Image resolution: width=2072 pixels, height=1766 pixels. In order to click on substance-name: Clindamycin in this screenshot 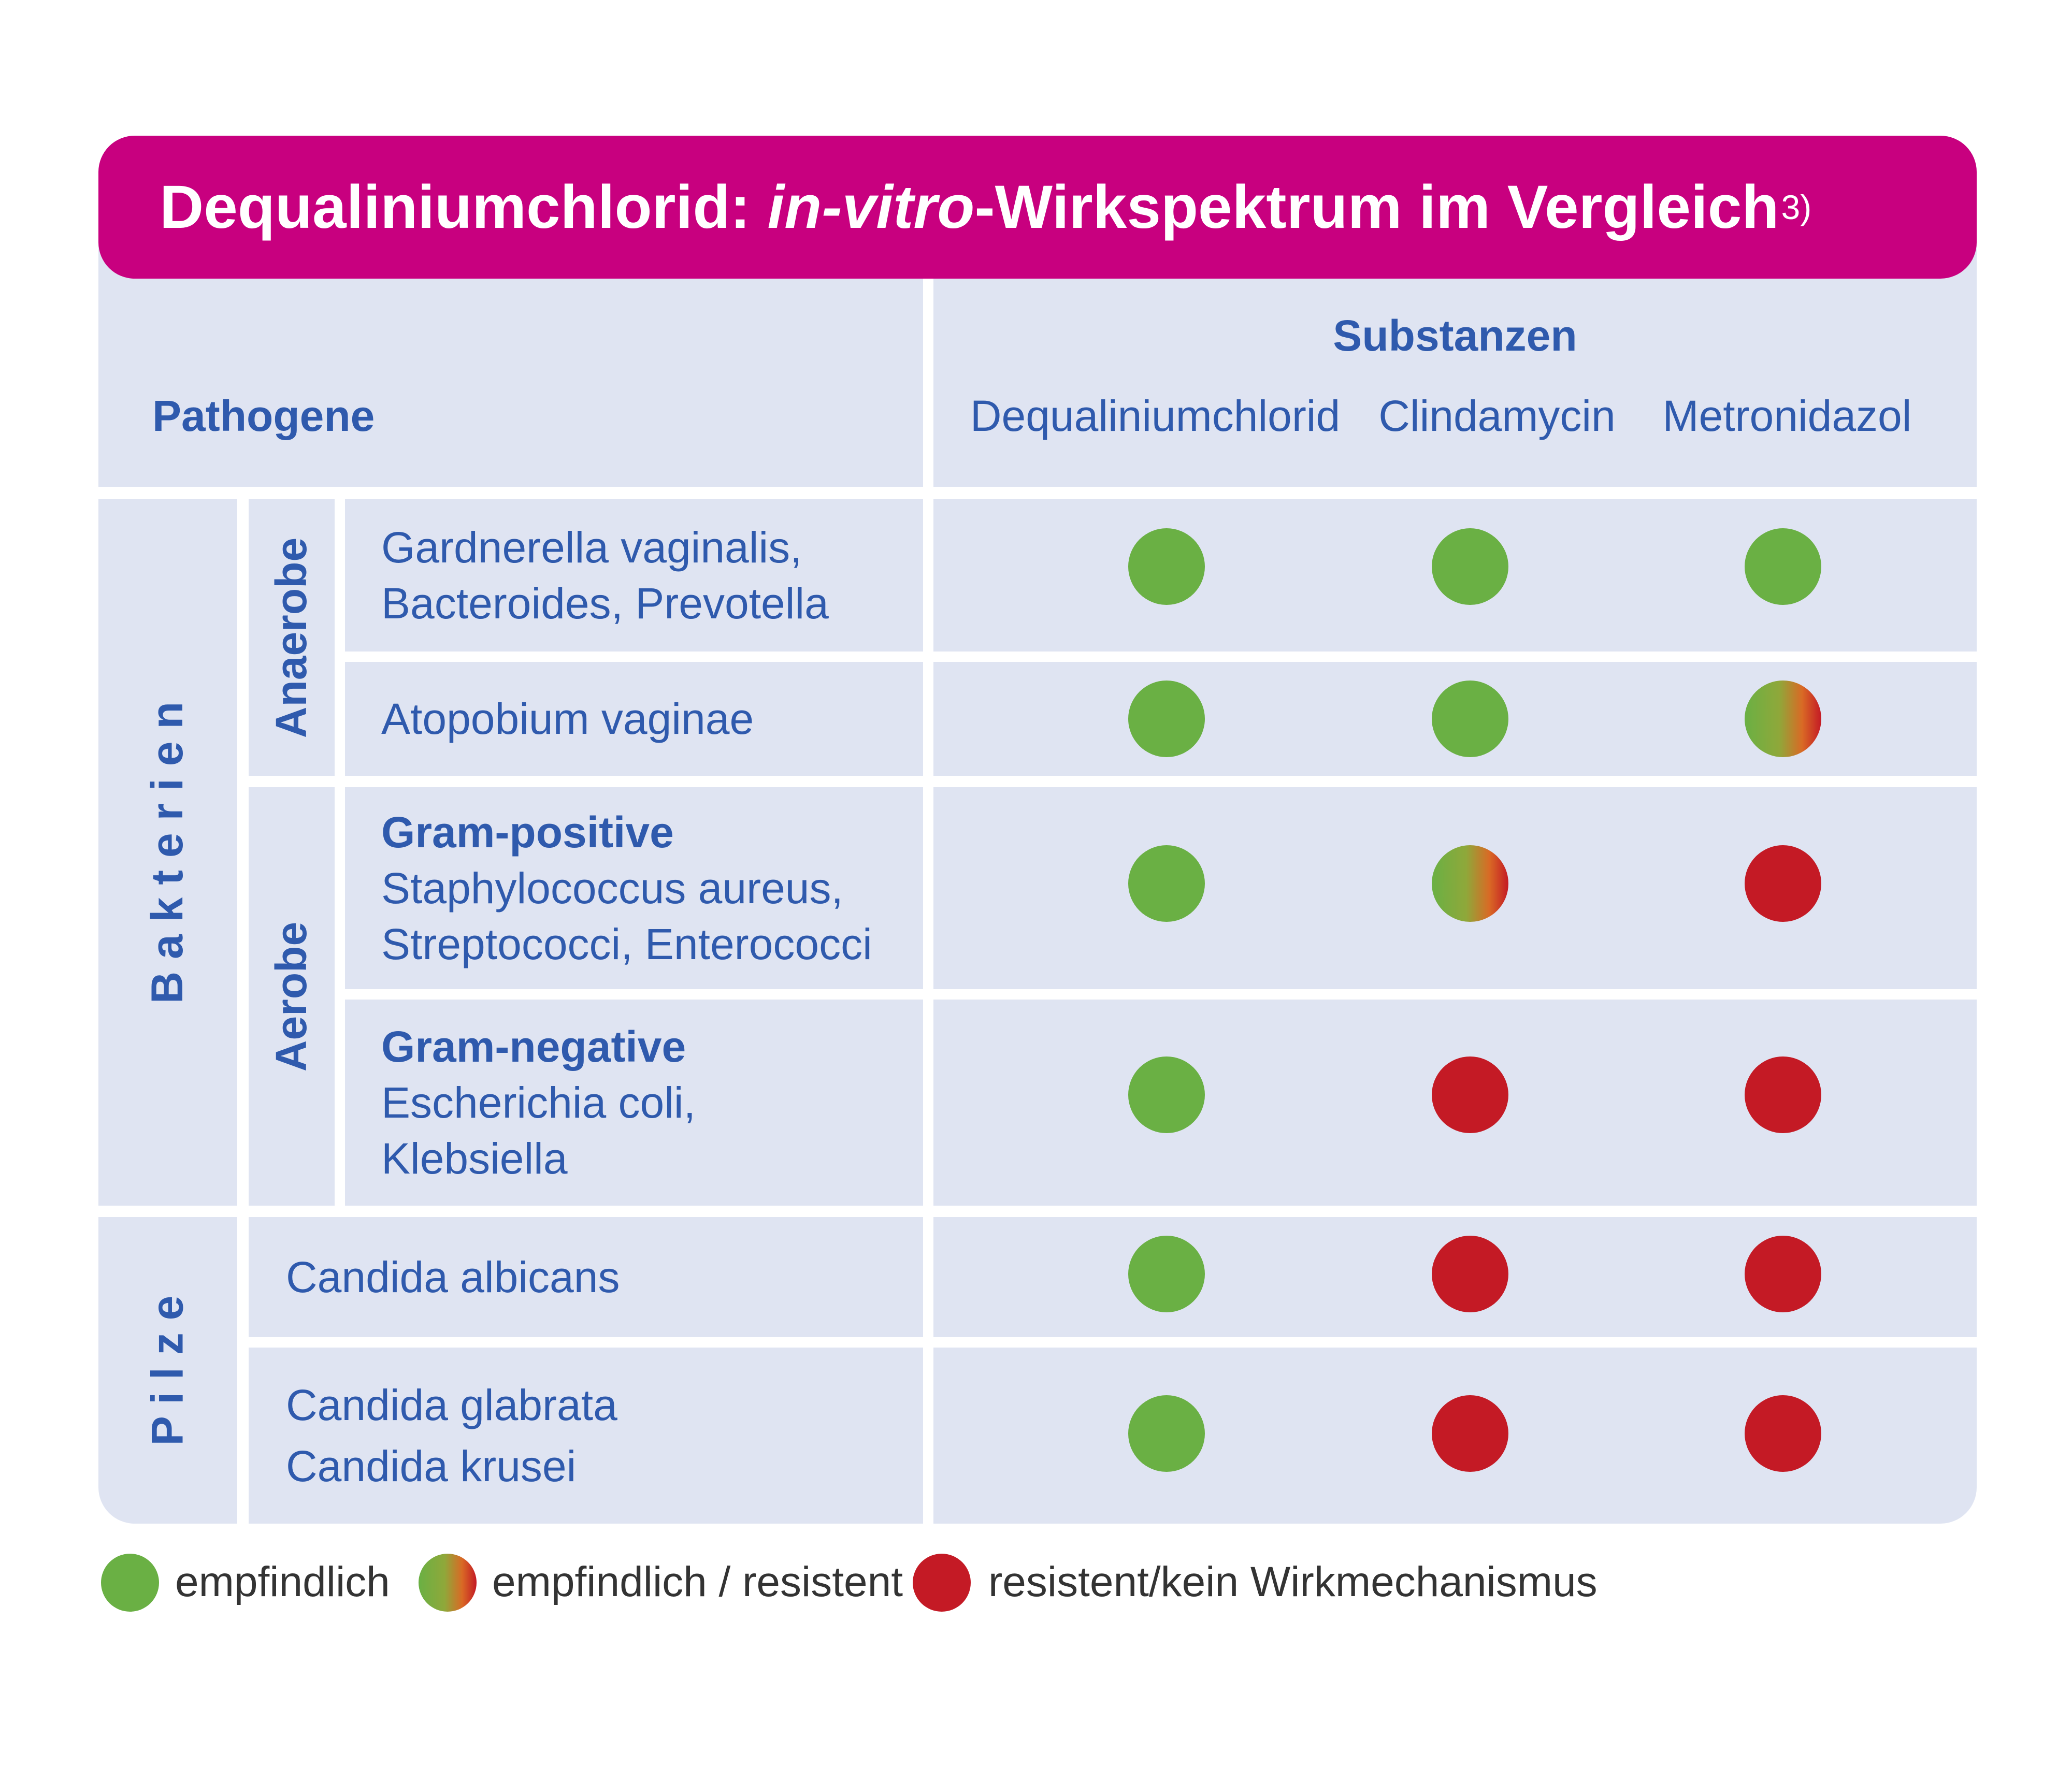, I will do `click(1497, 416)`.